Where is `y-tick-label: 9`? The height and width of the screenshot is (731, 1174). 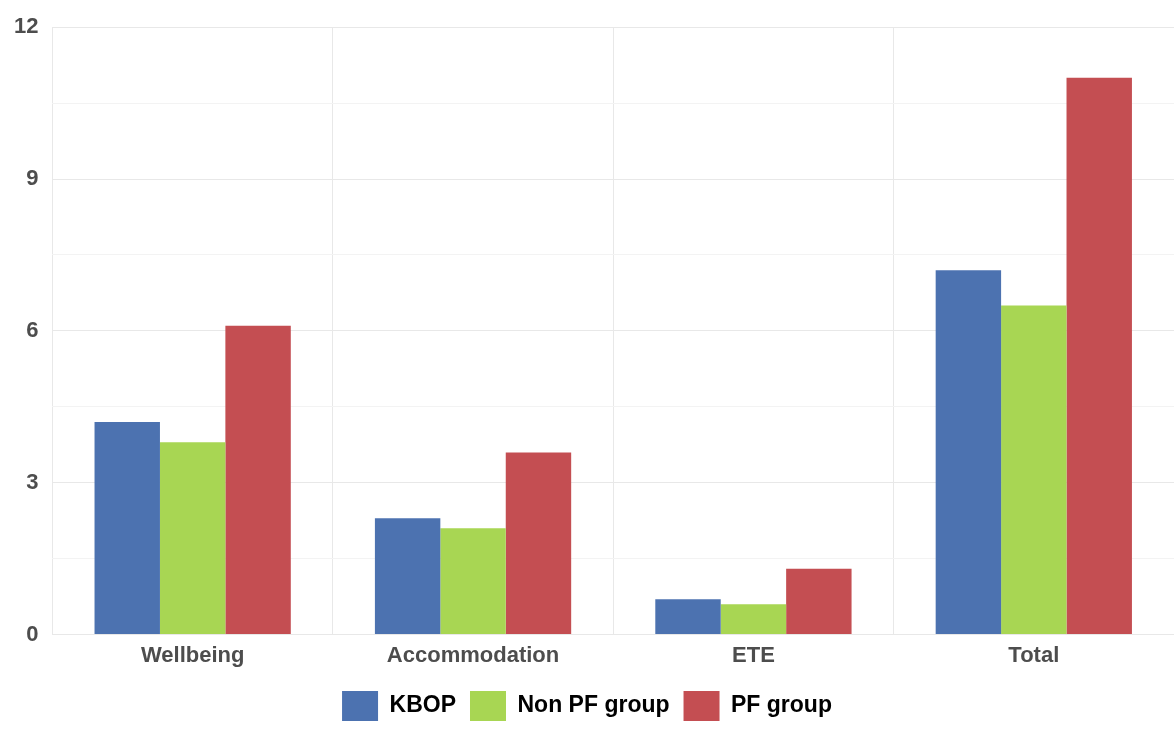
y-tick-label: 9 is located at coordinates (32, 178).